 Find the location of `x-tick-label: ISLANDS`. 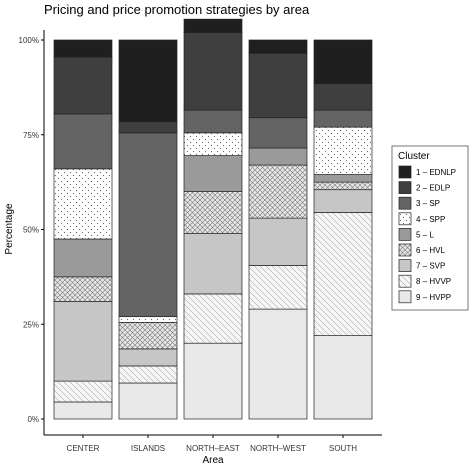

x-tick-label: ISLANDS is located at coordinates (148, 448).